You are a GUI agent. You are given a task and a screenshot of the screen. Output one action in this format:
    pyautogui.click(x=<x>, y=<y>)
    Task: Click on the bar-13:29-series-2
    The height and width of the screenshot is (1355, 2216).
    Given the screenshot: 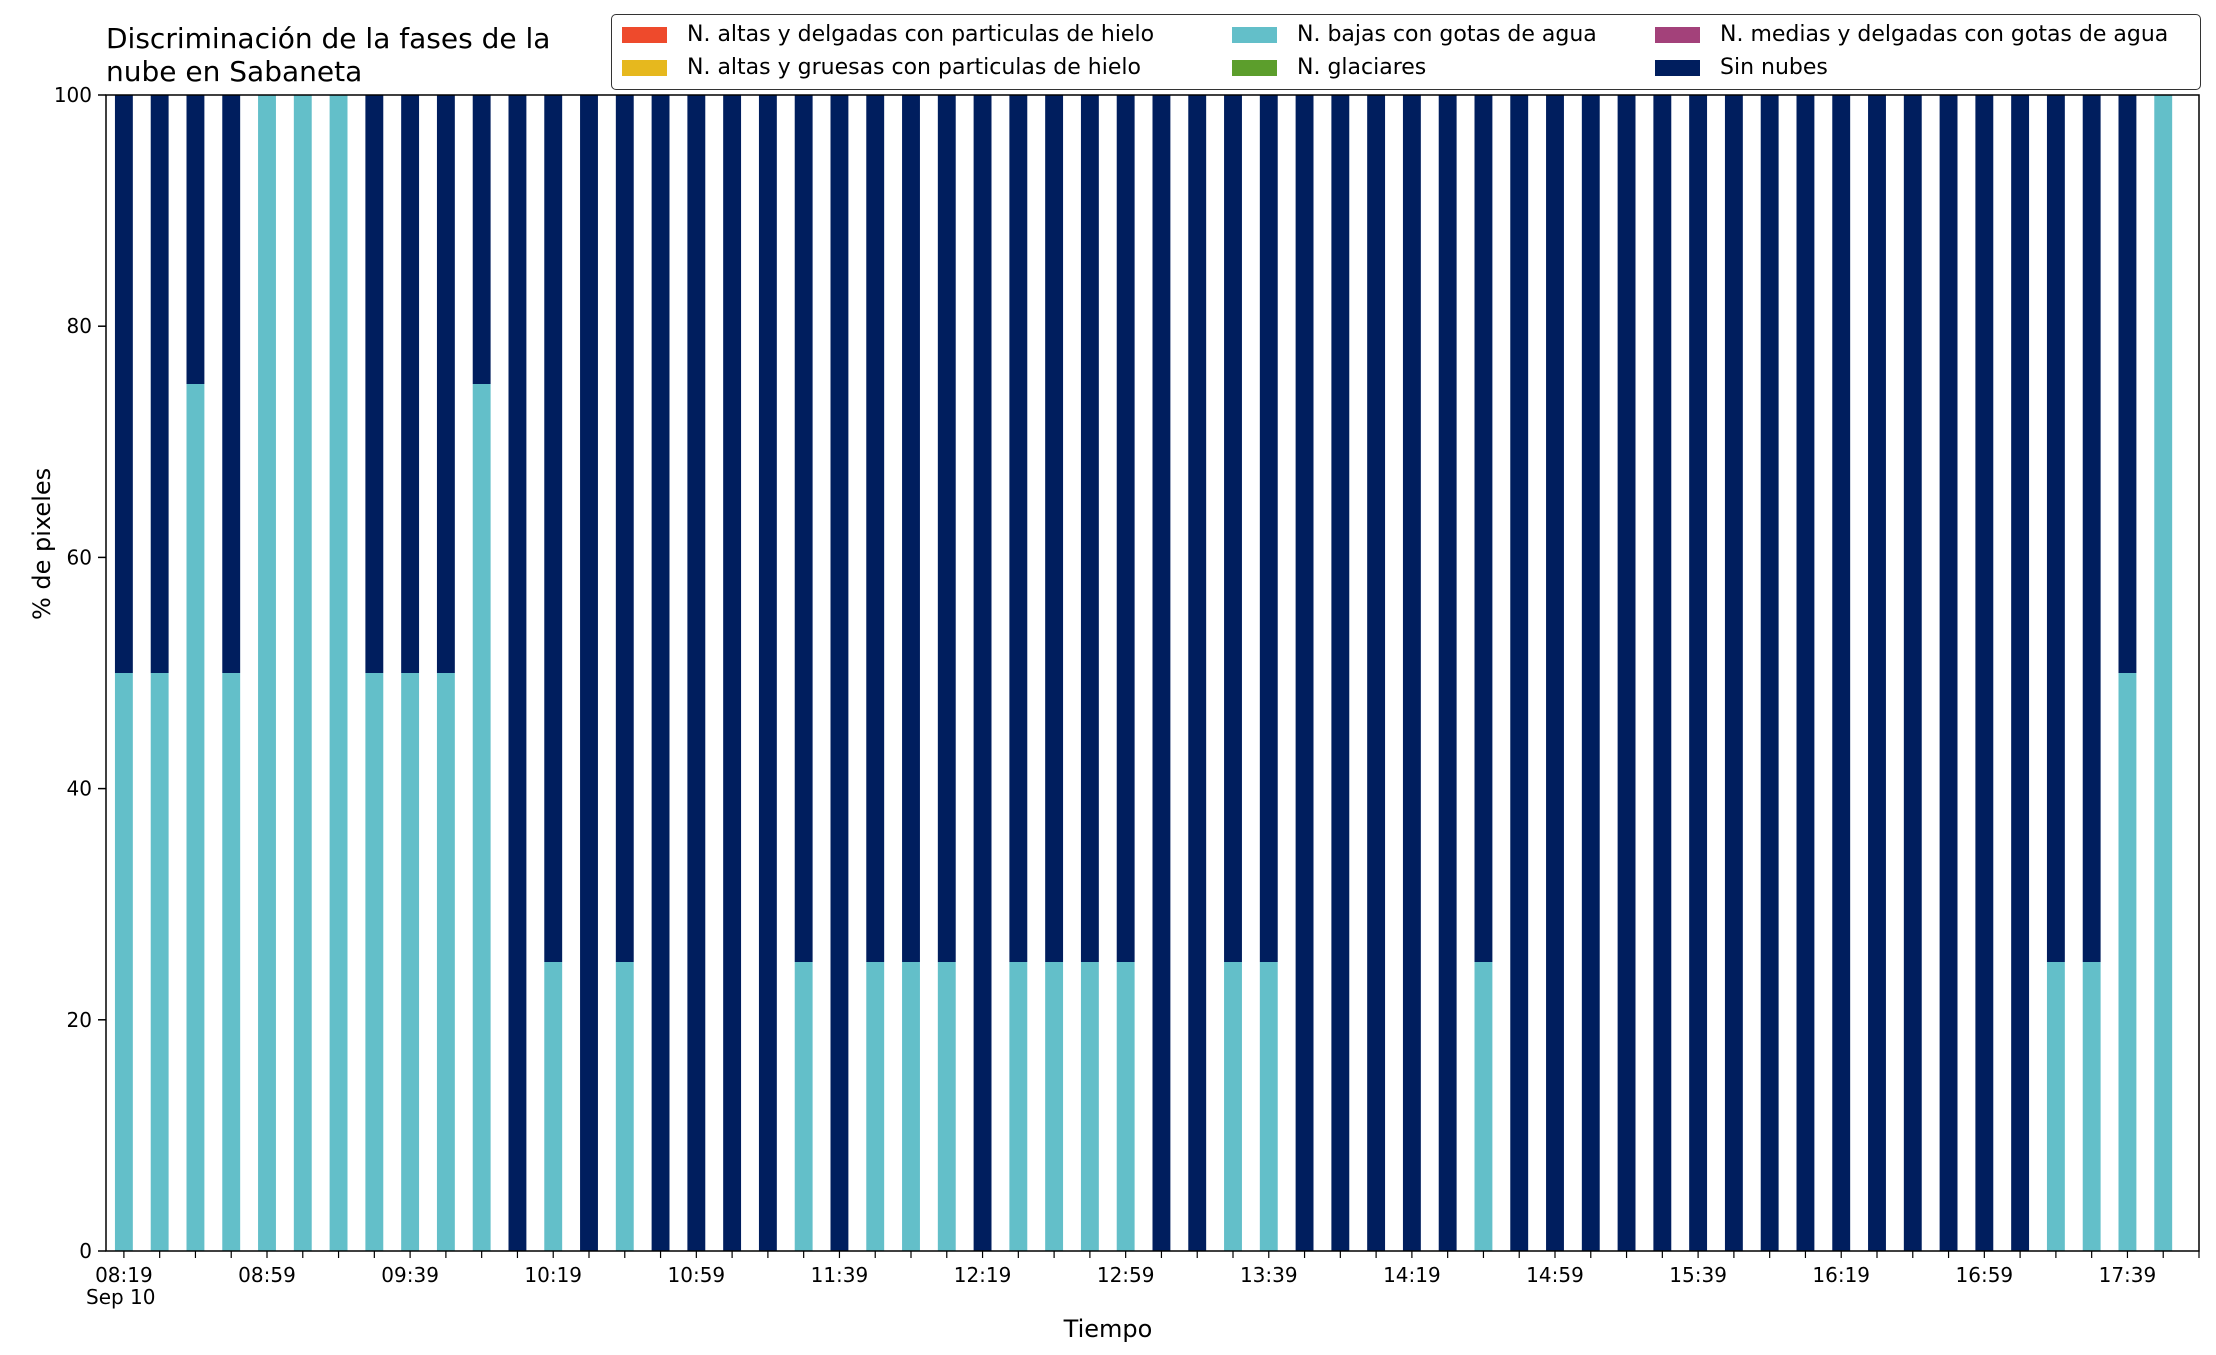 What is the action you would take?
    pyautogui.click(x=1233, y=1106)
    